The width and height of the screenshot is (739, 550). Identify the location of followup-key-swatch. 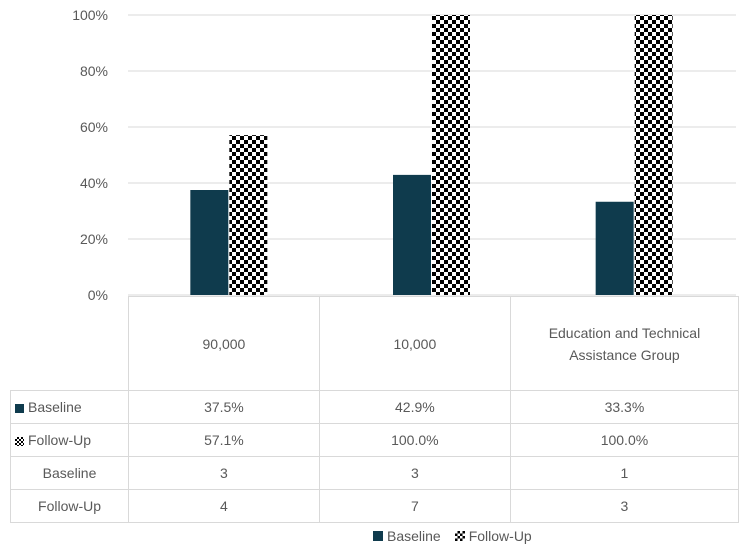
(19, 441).